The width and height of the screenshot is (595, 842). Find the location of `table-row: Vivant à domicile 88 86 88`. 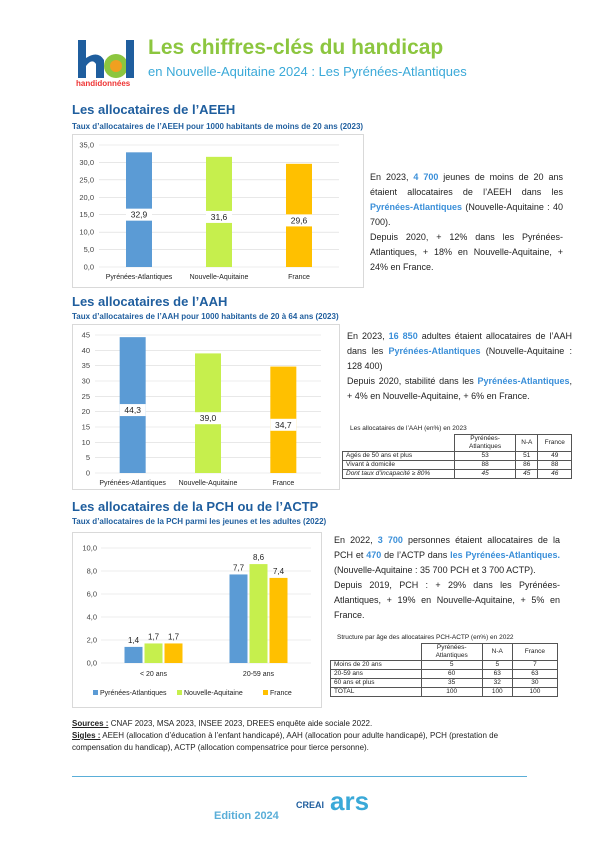

table-row: Vivant à domicile 88 86 88 is located at coordinates (456, 465).